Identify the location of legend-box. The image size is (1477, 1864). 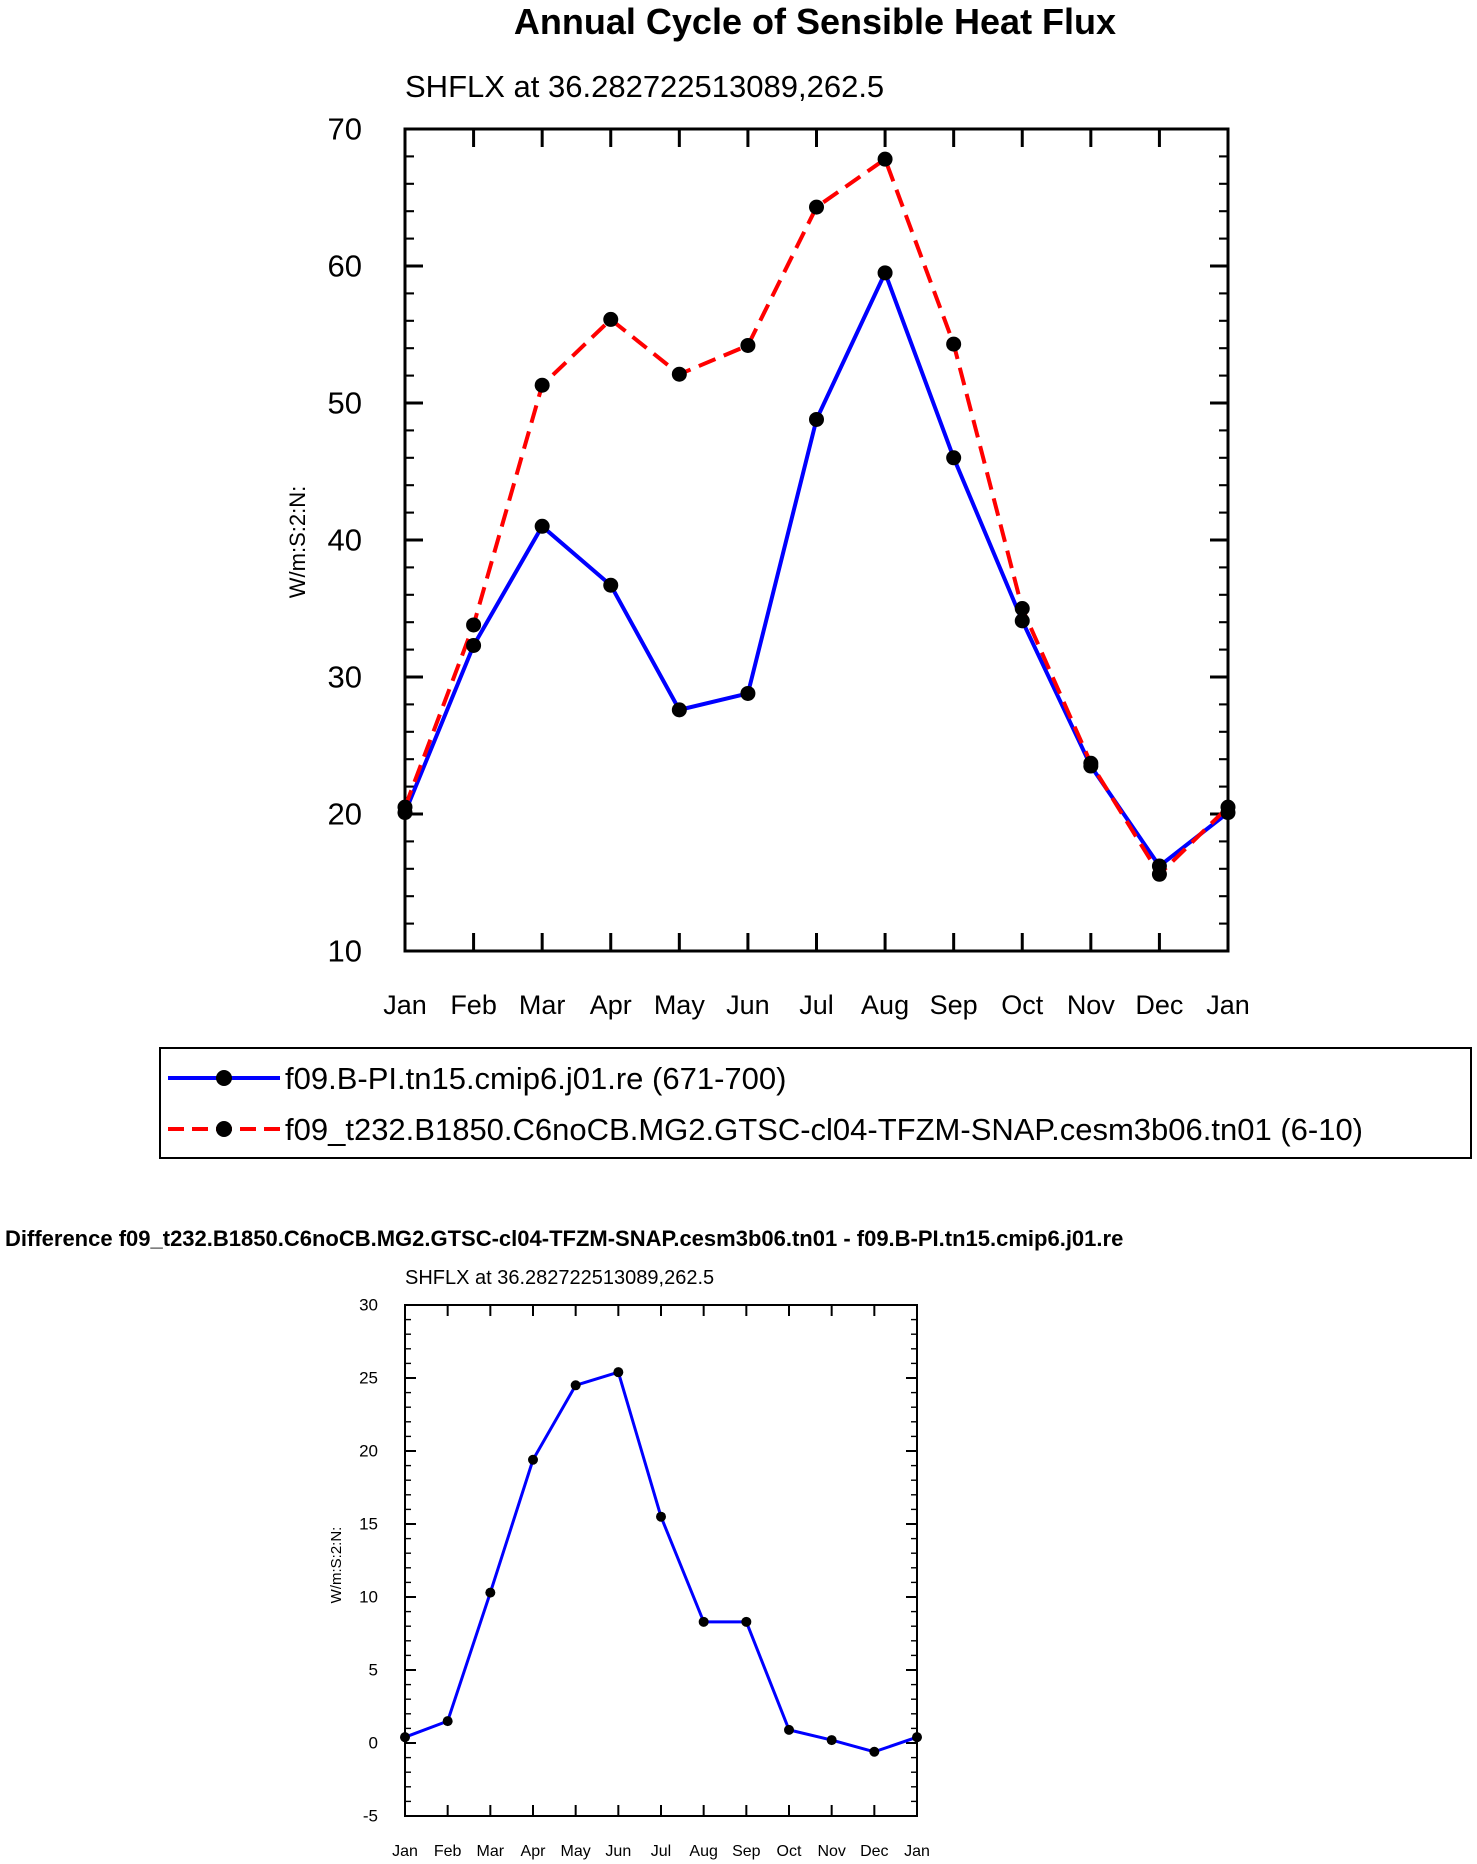
(815, 1103).